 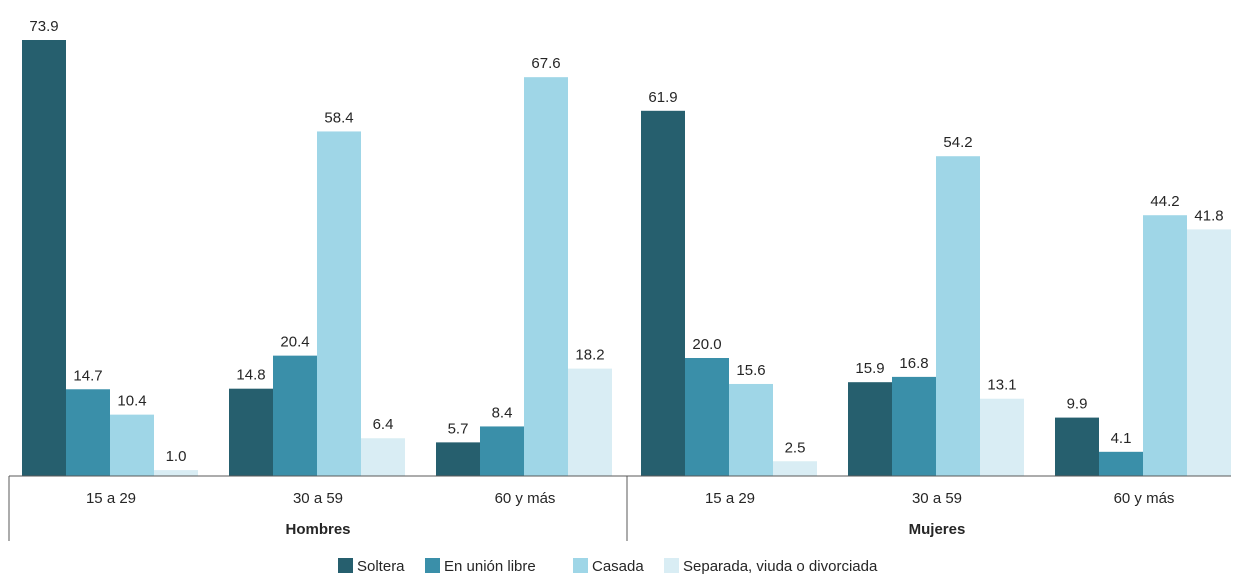 What do you see at coordinates (618, 566) in the screenshot?
I see `legend-label: Casada` at bounding box center [618, 566].